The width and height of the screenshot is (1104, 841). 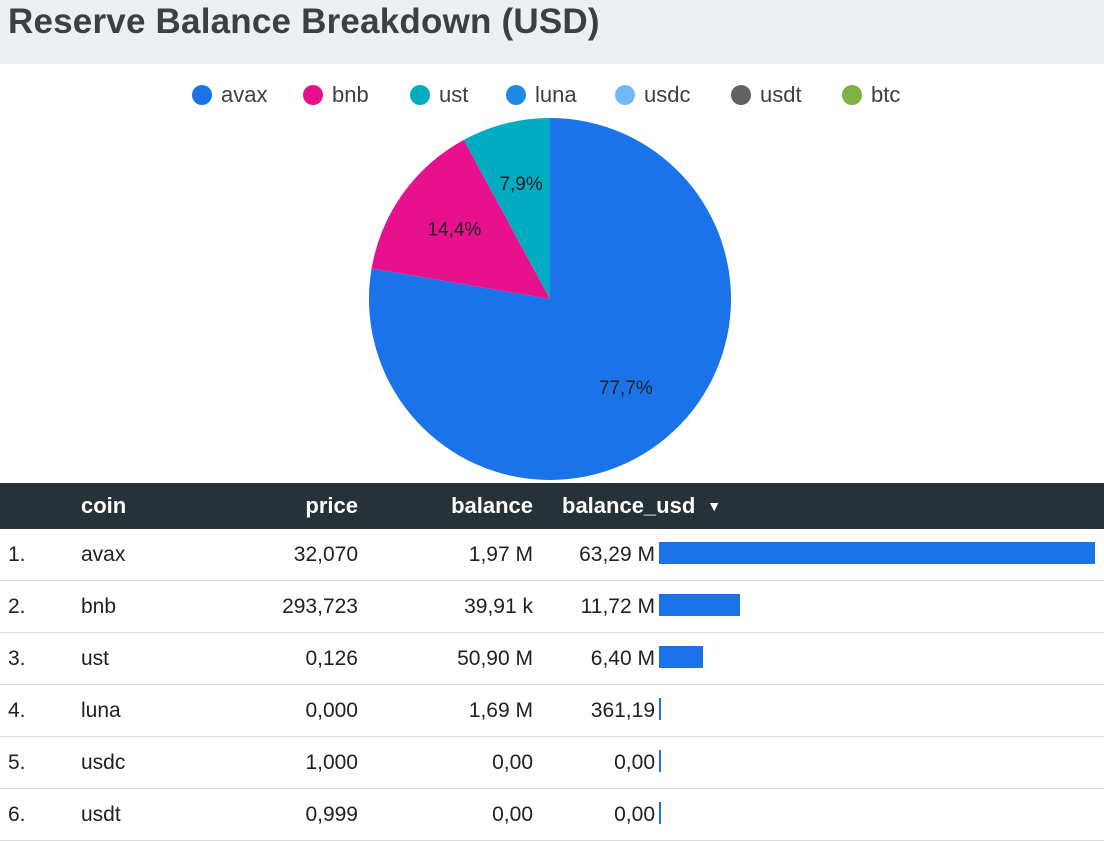 What do you see at coordinates (886, 94) in the screenshot?
I see `legend-label-btc: btc` at bounding box center [886, 94].